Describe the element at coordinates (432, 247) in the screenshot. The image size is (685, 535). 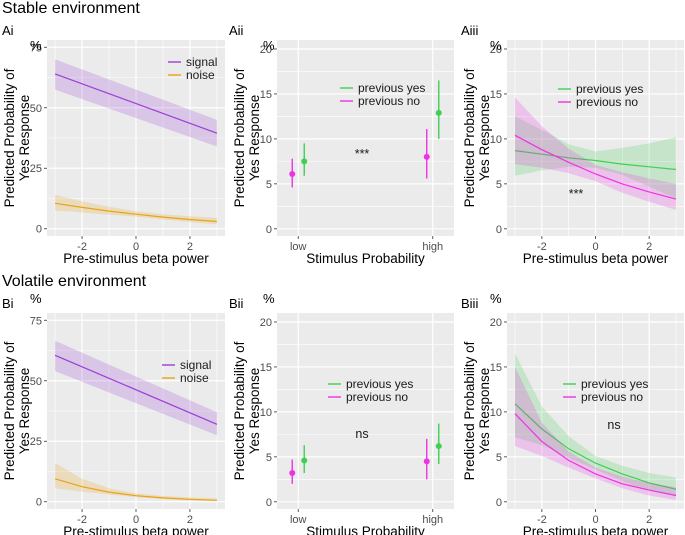
I see `x-tick-label: high` at that location.